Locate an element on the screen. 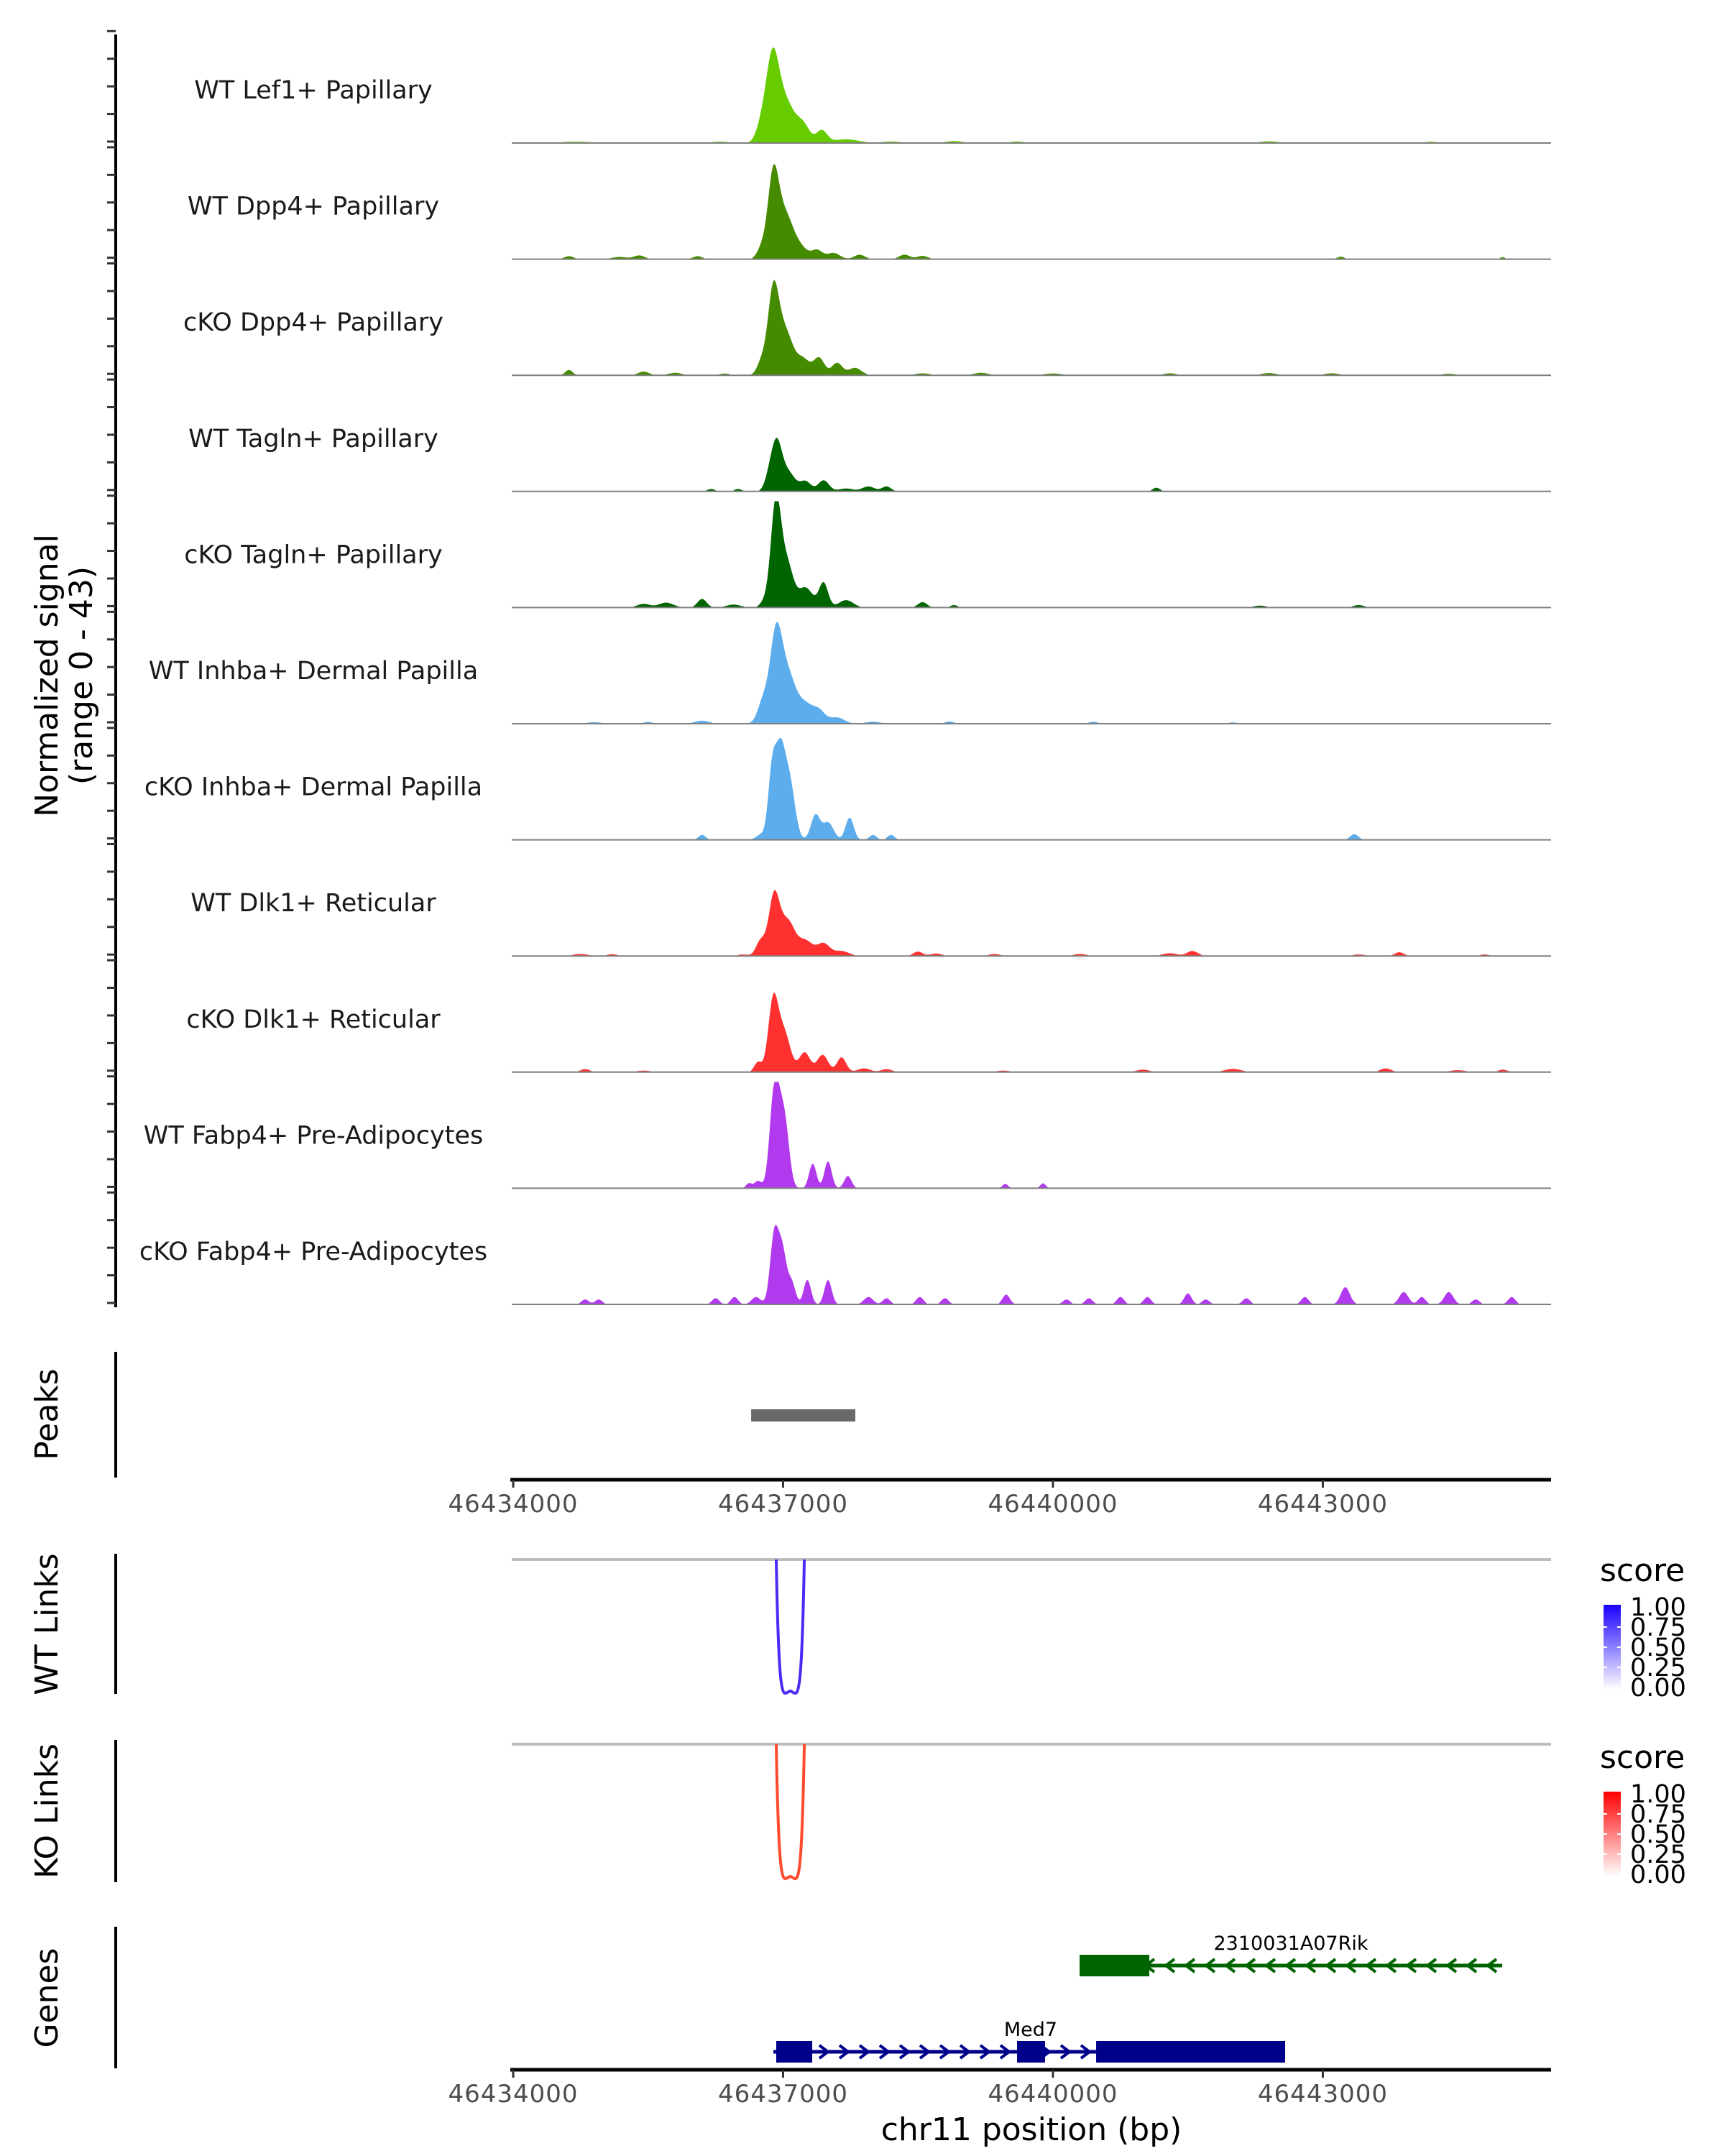 The height and width of the screenshot is (2156, 1725). track-label: WT Dlk1+ Reticular is located at coordinates (313, 904).